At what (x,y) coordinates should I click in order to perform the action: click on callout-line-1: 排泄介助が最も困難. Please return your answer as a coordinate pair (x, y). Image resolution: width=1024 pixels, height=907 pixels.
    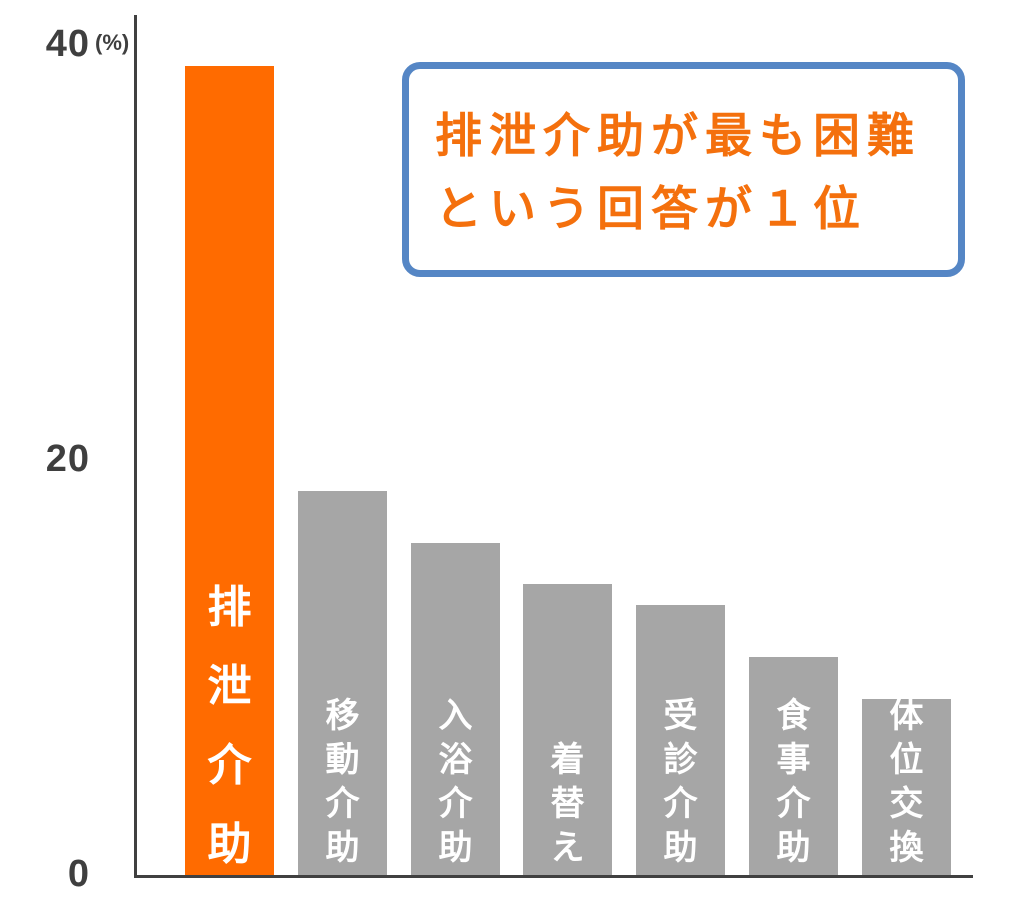
    Looking at the image, I should click on (678, 135).